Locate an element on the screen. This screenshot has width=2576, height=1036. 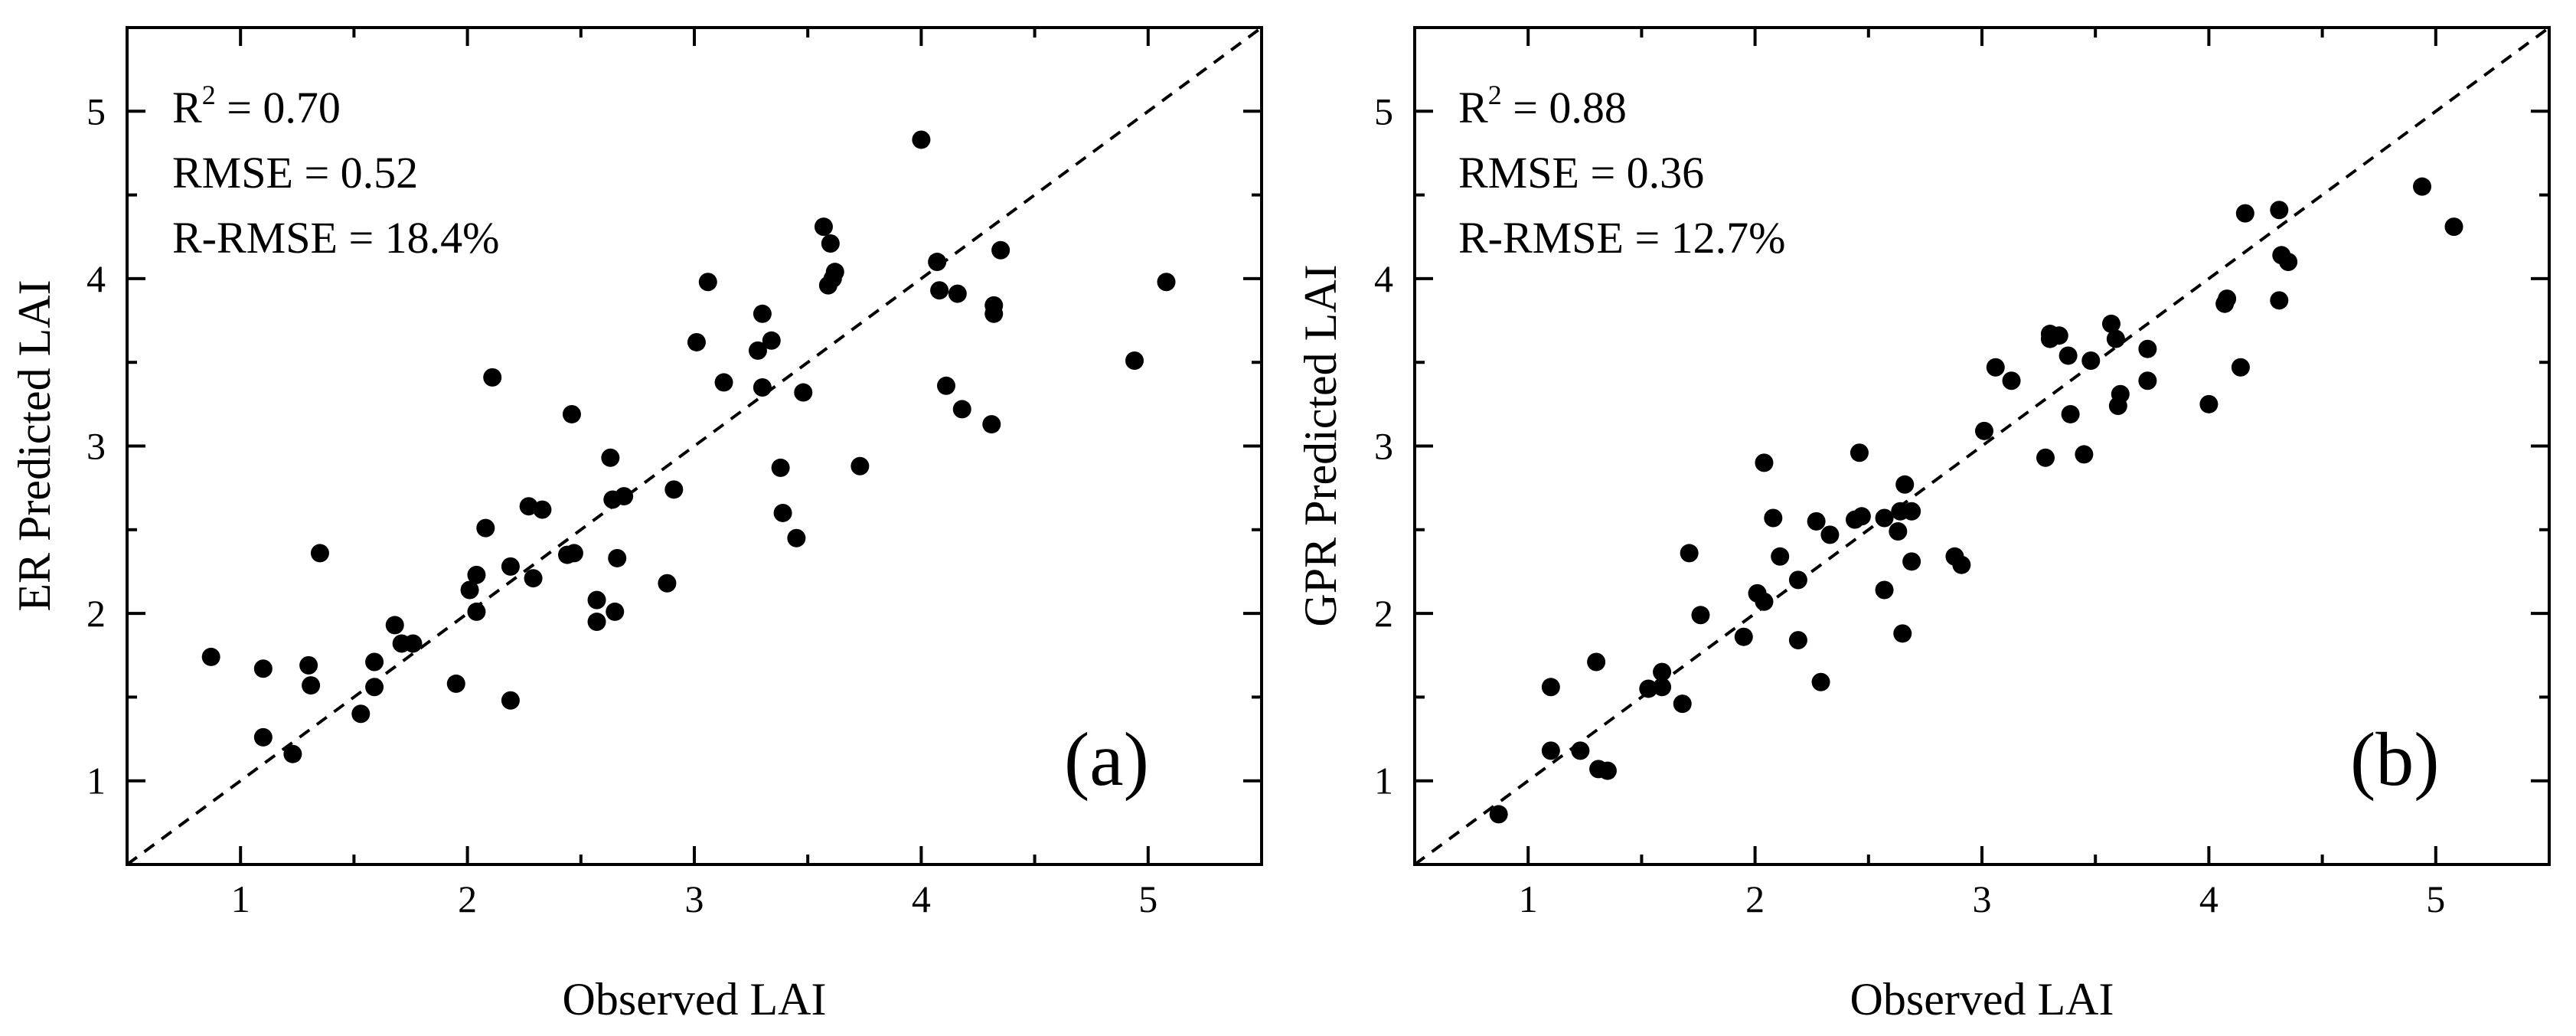
rrmse-label-b: R-RMSE = 12.7% is located at coordinates (1621, 238).